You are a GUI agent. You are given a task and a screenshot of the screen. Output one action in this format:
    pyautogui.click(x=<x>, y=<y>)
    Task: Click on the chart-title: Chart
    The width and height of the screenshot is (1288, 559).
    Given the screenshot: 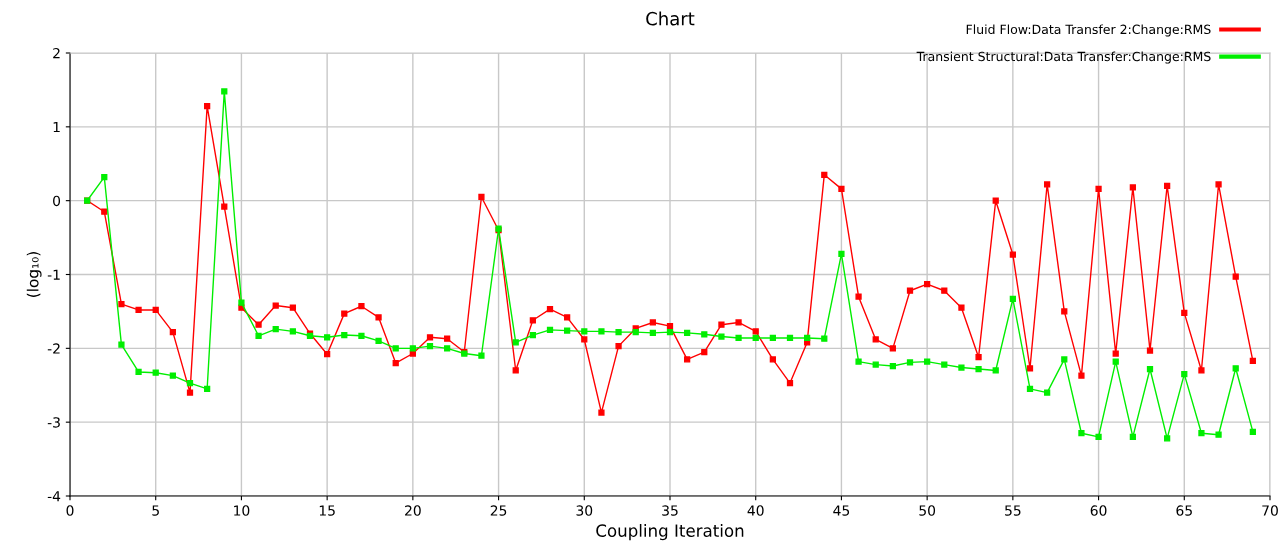 What is the action you would take?
    pyautogui.click(x=670, y=18)
    